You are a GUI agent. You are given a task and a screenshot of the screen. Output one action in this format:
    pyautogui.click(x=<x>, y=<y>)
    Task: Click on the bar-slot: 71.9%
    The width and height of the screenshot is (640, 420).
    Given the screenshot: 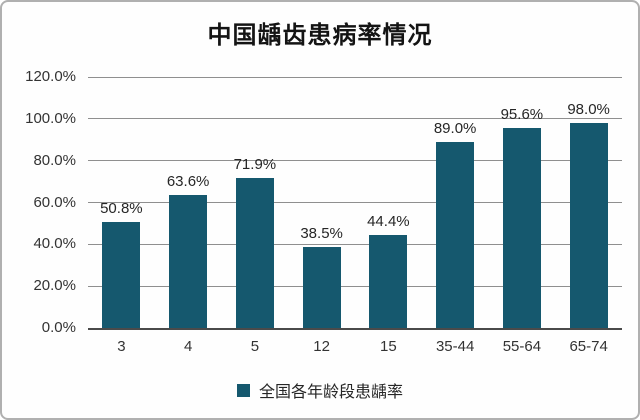 What is the action you would take?
    pyautogui.click(x=255, y=202)
    